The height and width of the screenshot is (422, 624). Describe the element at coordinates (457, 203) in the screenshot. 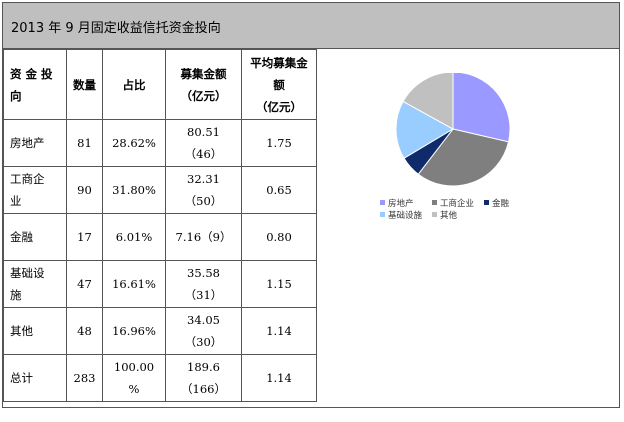

I see `legend-label: 工商企业` at that location.